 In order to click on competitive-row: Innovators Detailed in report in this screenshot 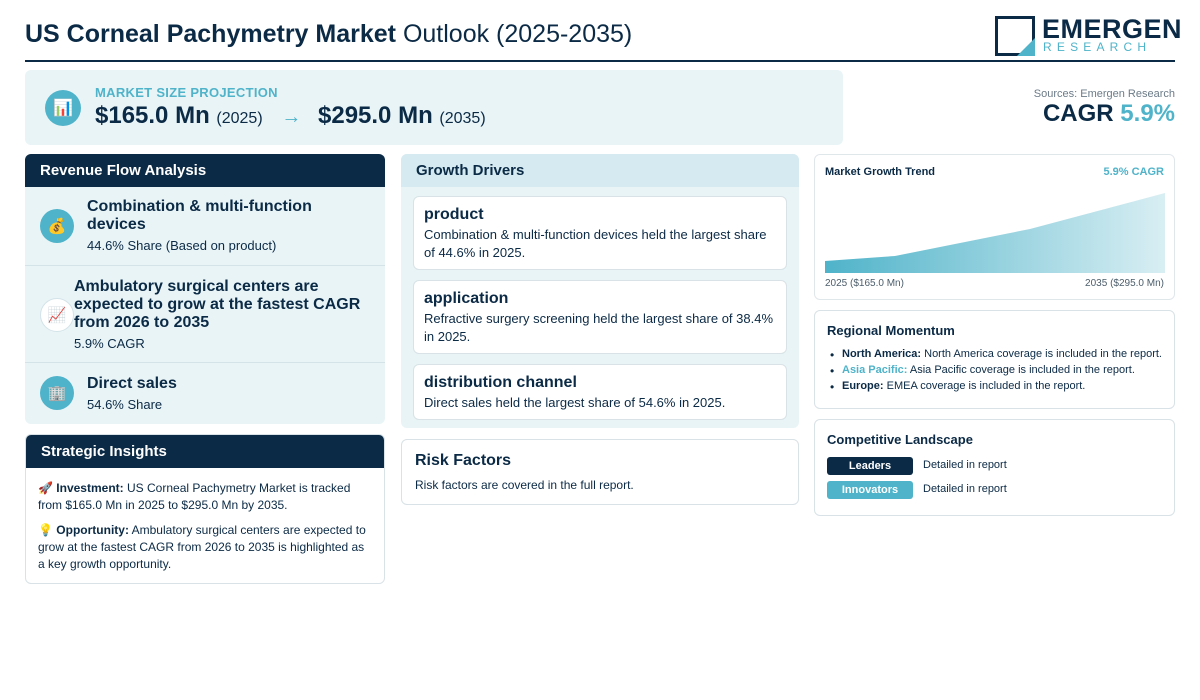, I will do `click(994, 490)`.